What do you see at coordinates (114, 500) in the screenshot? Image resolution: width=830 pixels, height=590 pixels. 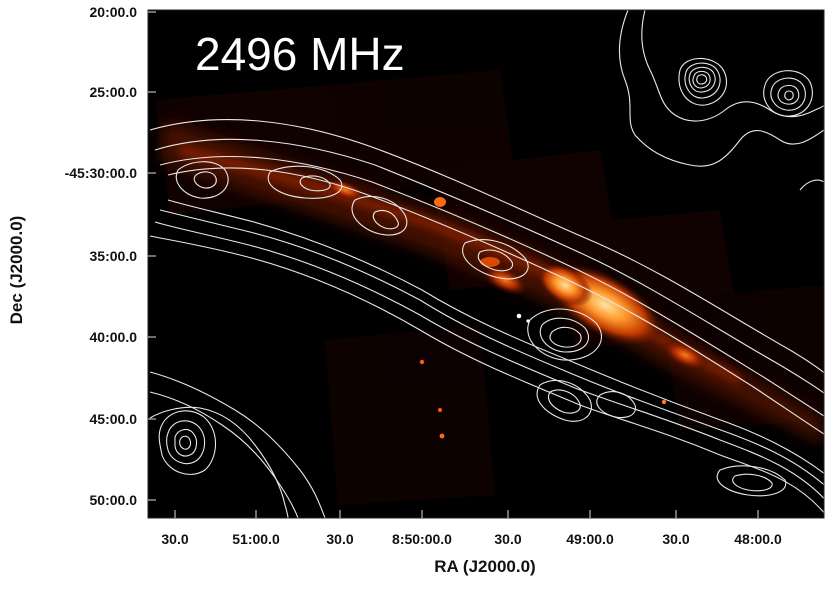 I see `y-tick-label: 50:00.0` at bounding box center [114, 500].